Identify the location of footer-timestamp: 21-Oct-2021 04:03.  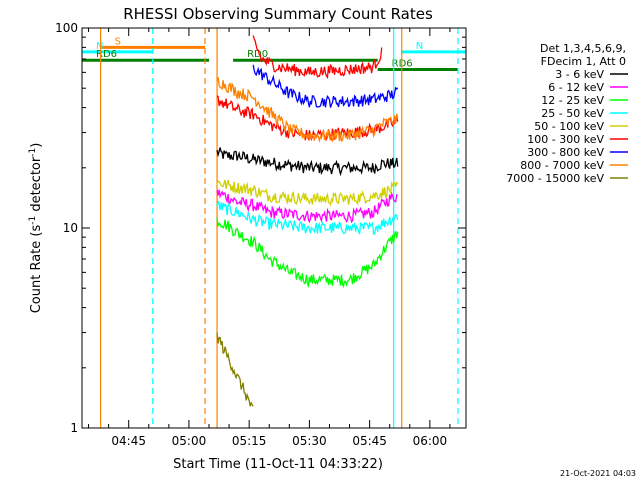
(598, 473).